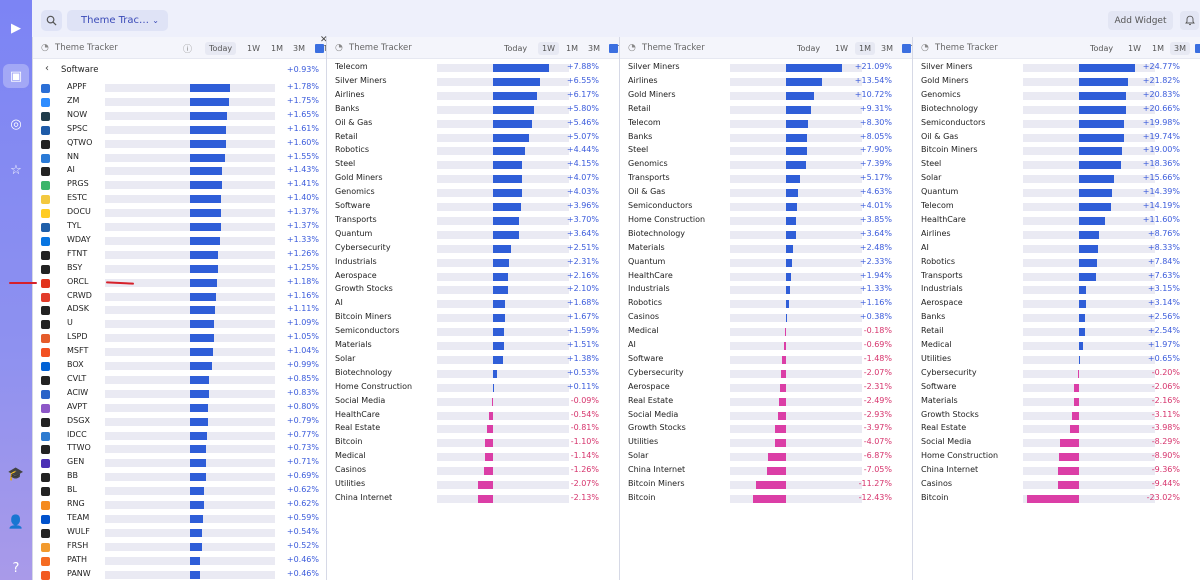 This screenshot has width=1200, height=580. What do you see at coordinates (188, 50) in the screenshot?
I see `info-icon: ⓘ` at bounding box center [188, 50].